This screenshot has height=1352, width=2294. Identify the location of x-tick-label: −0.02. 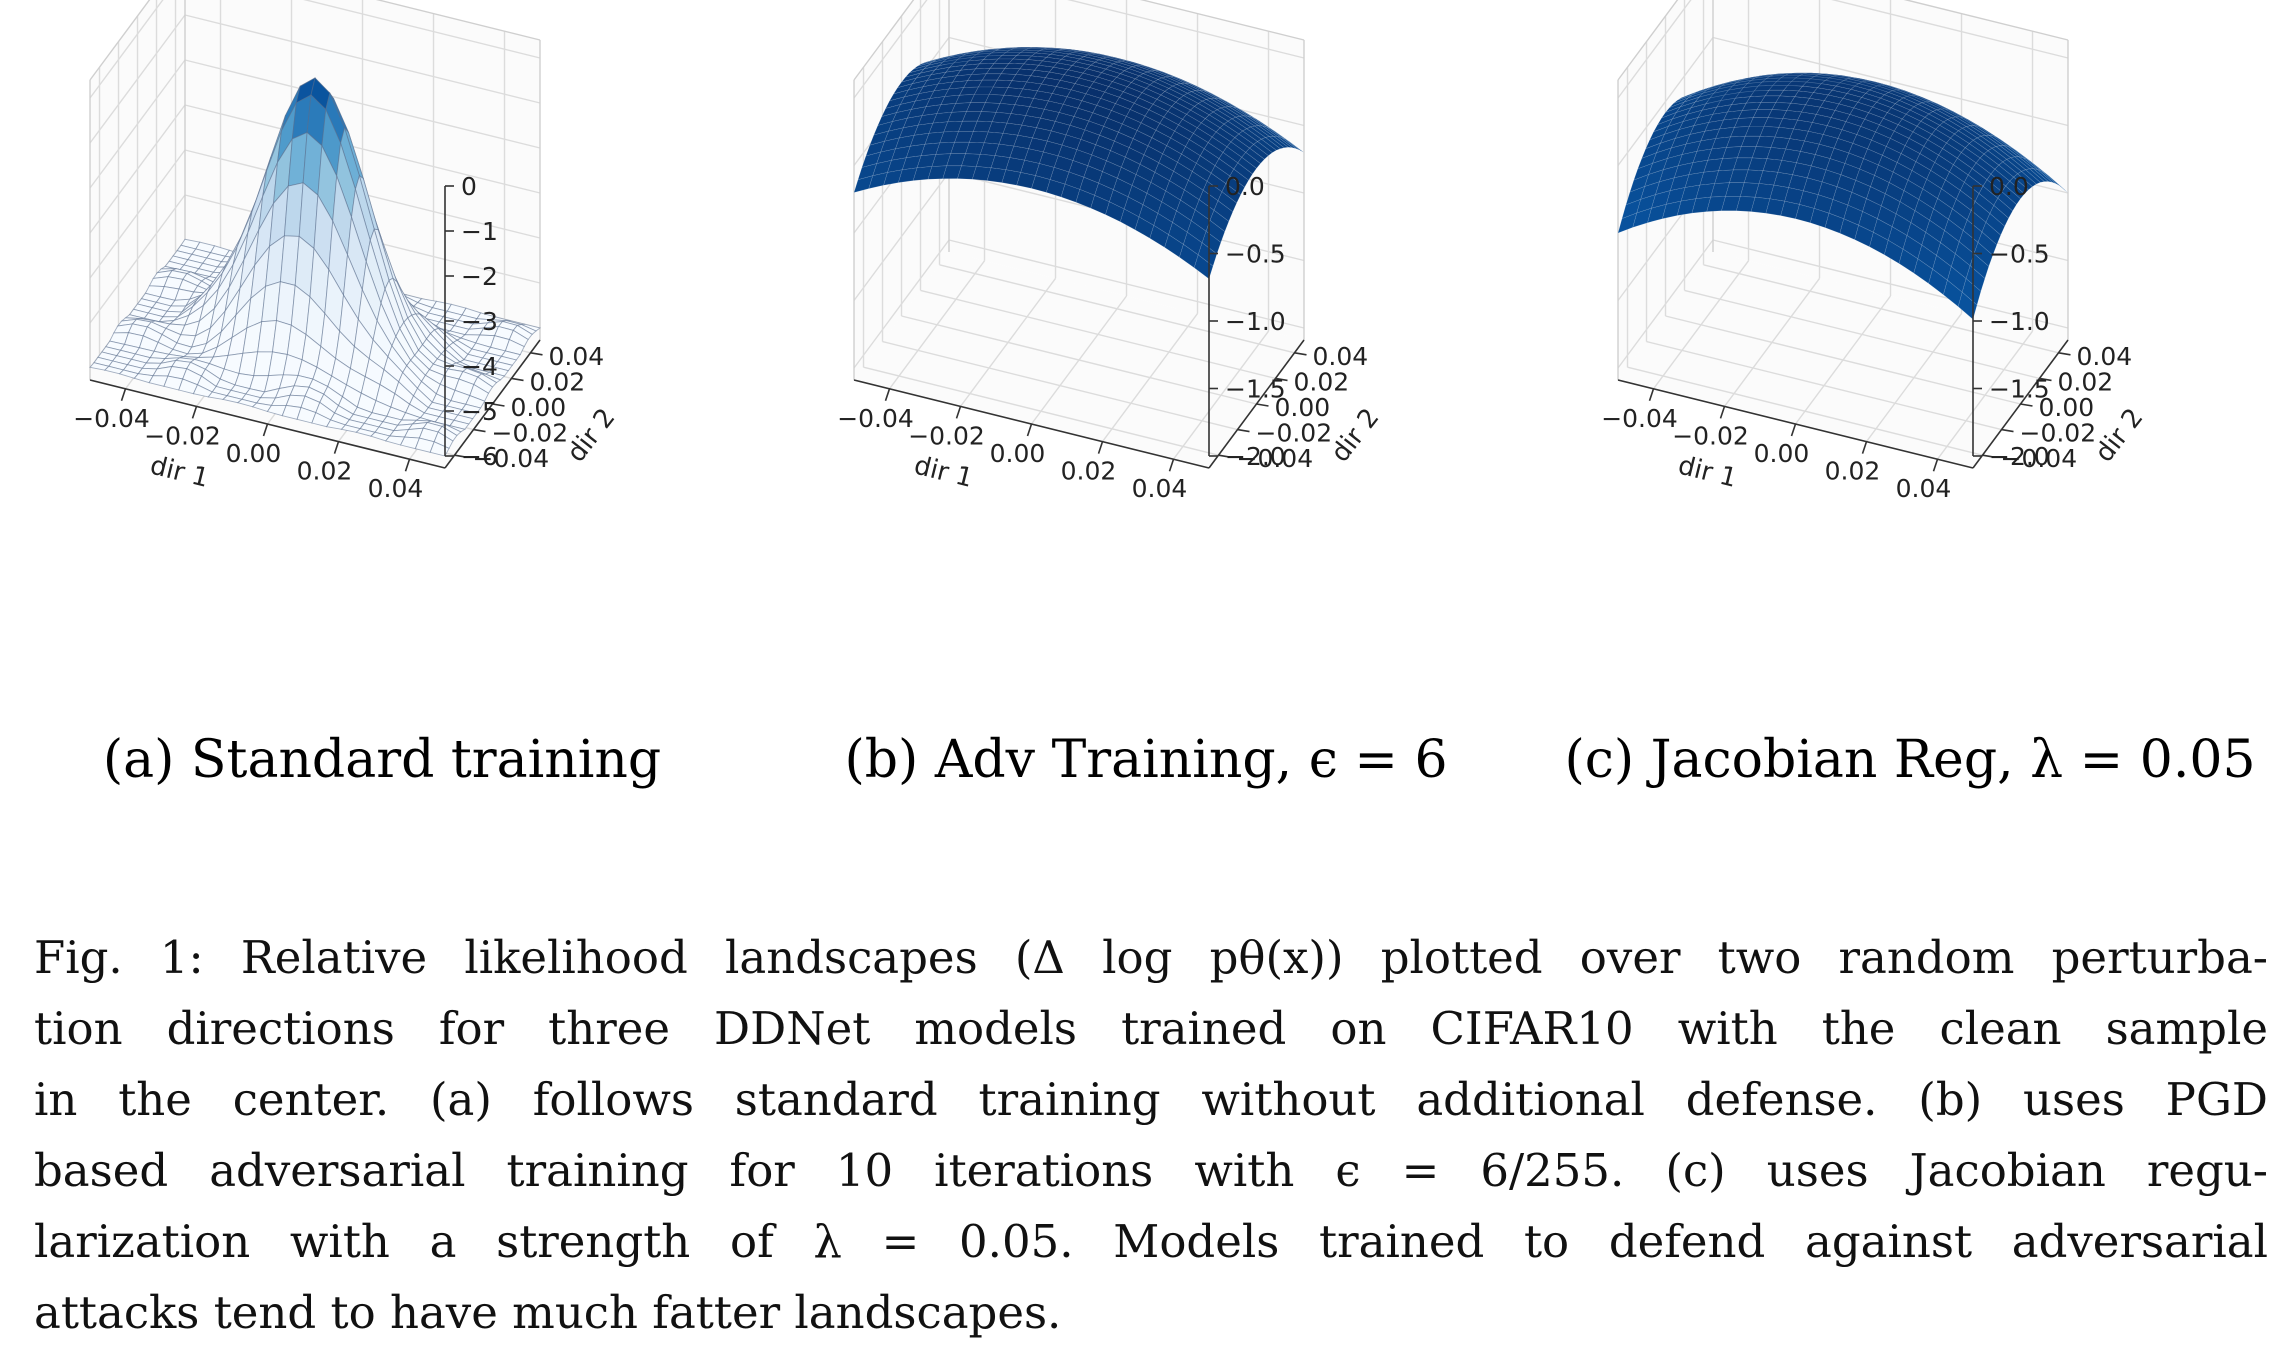
(946, 435).